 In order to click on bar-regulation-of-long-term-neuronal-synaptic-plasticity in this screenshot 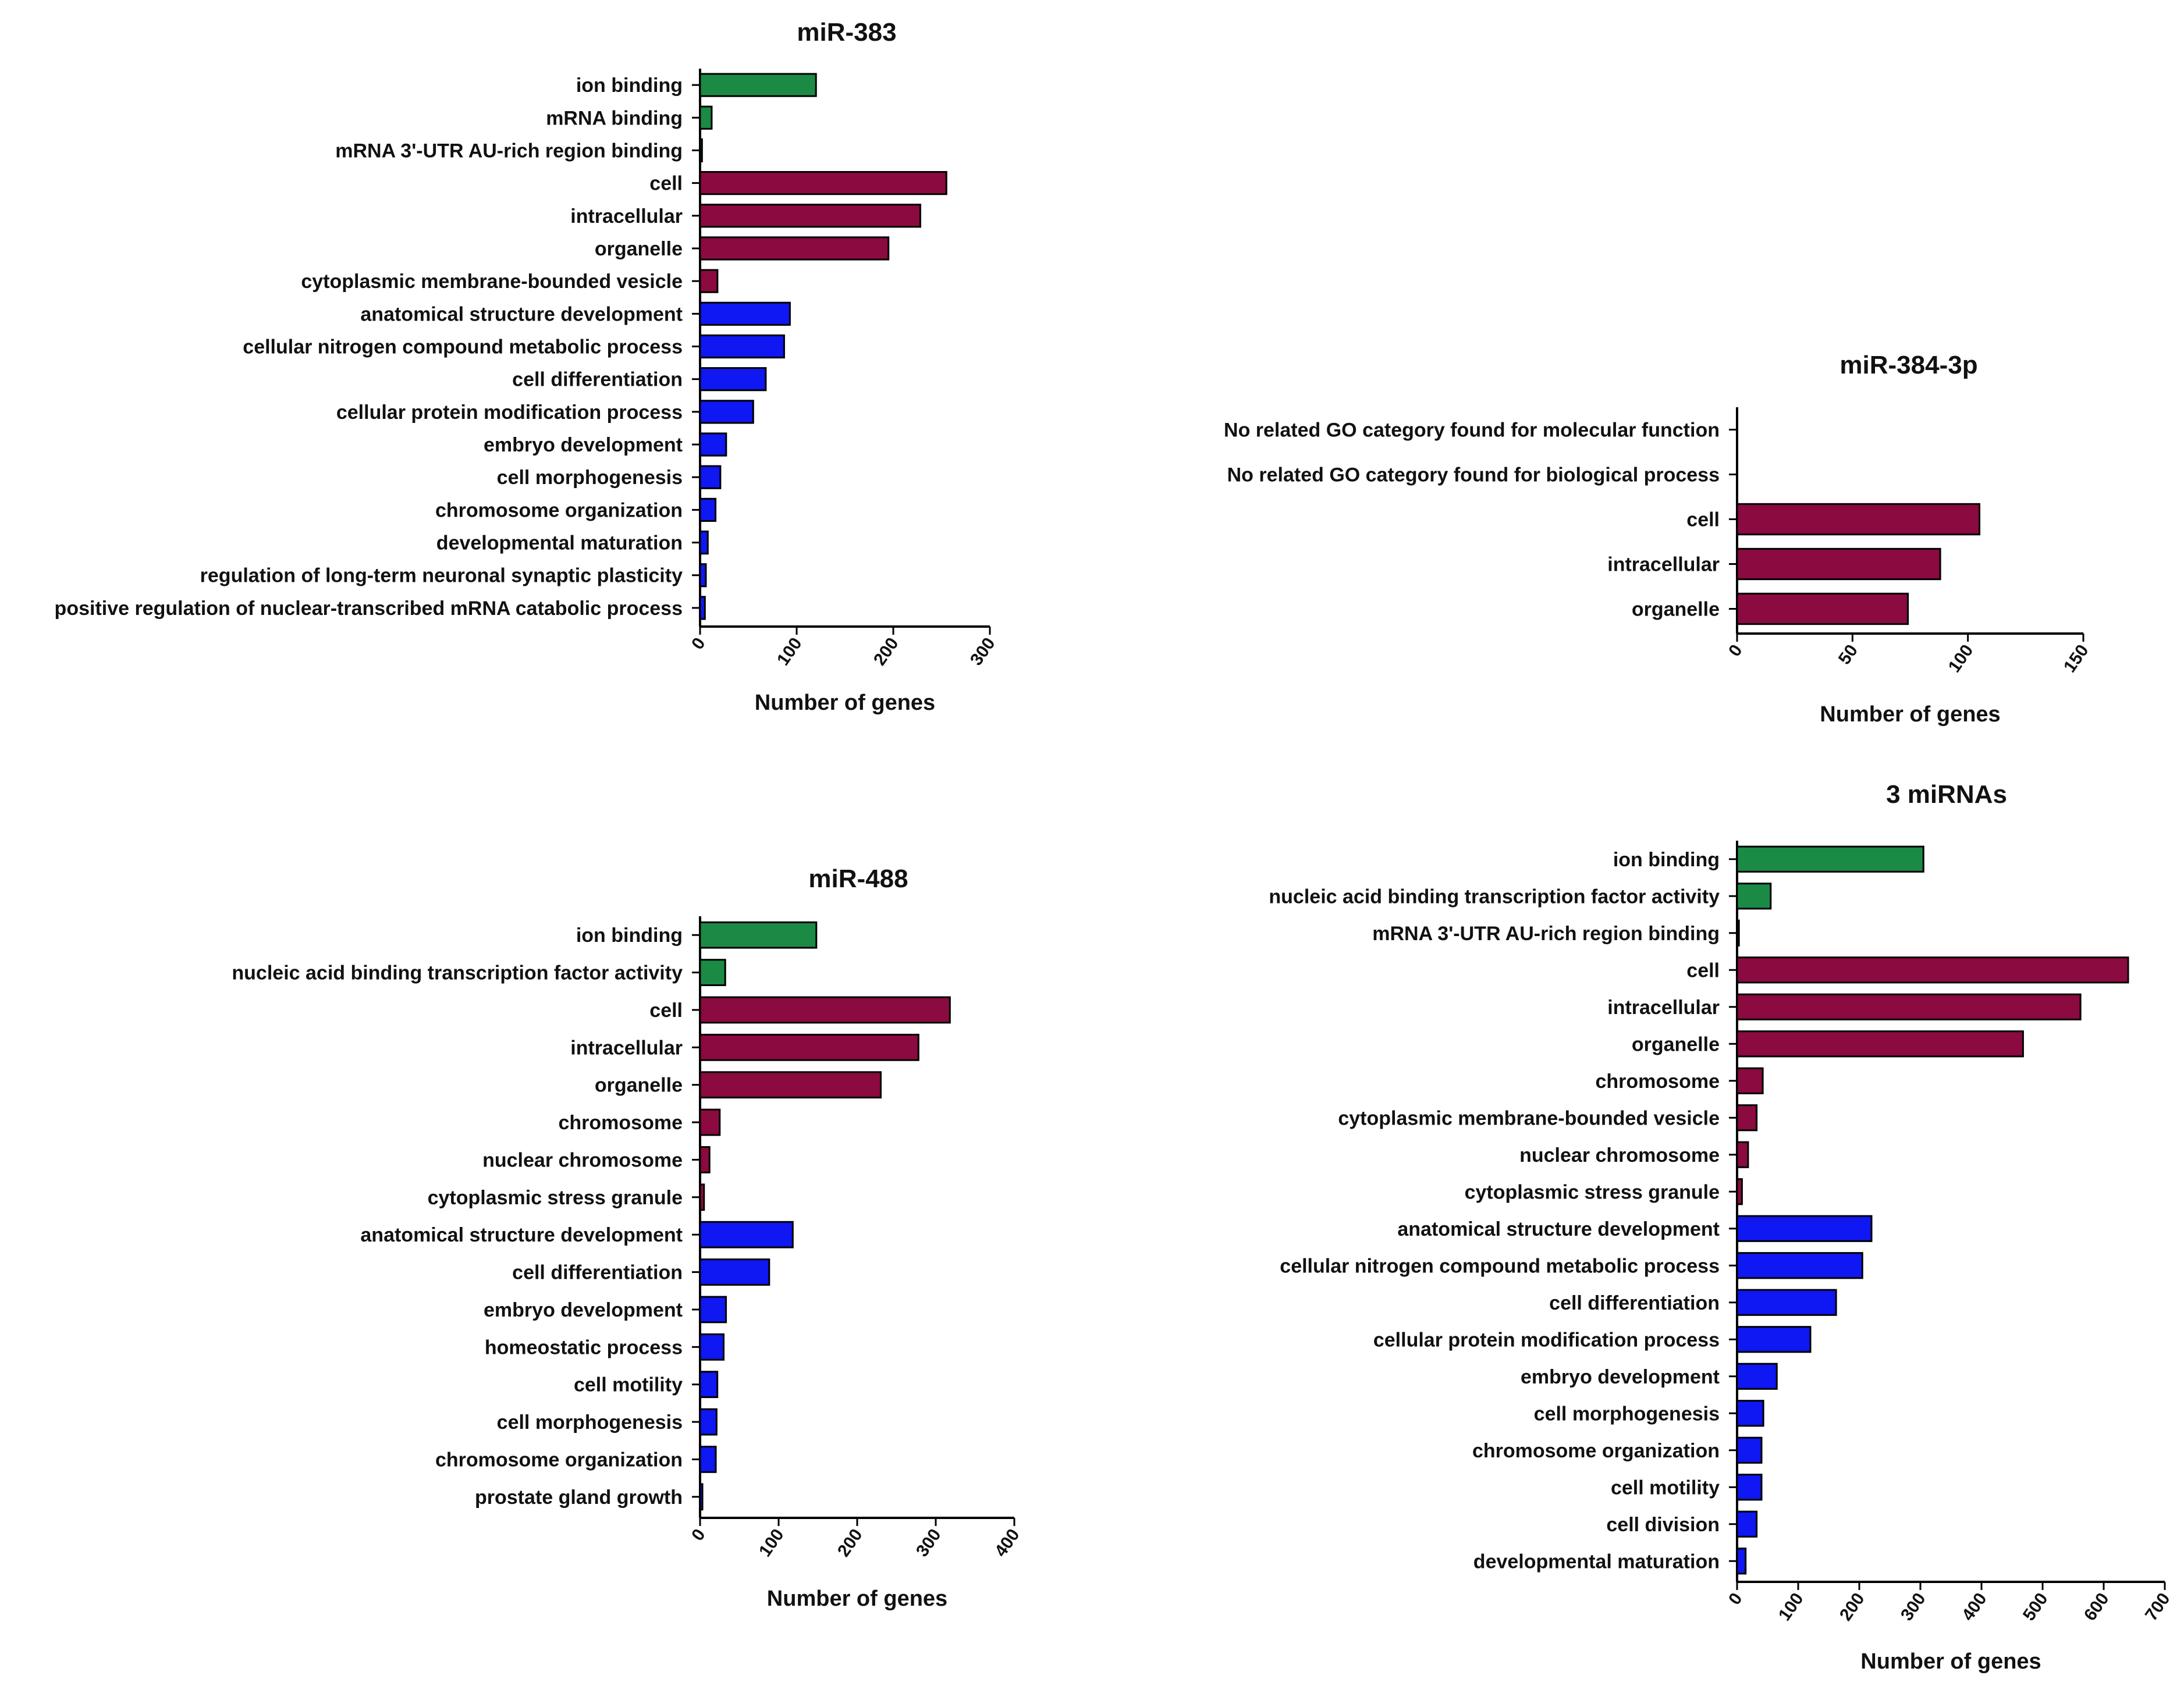, I will do `click(703, 575)`.